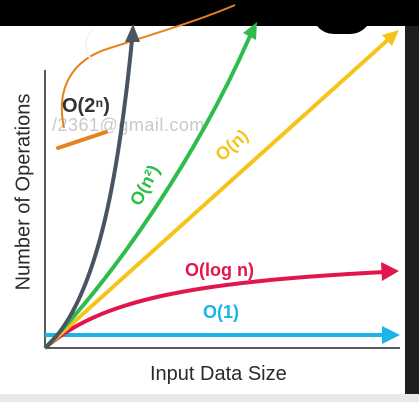  I want to click on curve-constant, so click(222, 335).